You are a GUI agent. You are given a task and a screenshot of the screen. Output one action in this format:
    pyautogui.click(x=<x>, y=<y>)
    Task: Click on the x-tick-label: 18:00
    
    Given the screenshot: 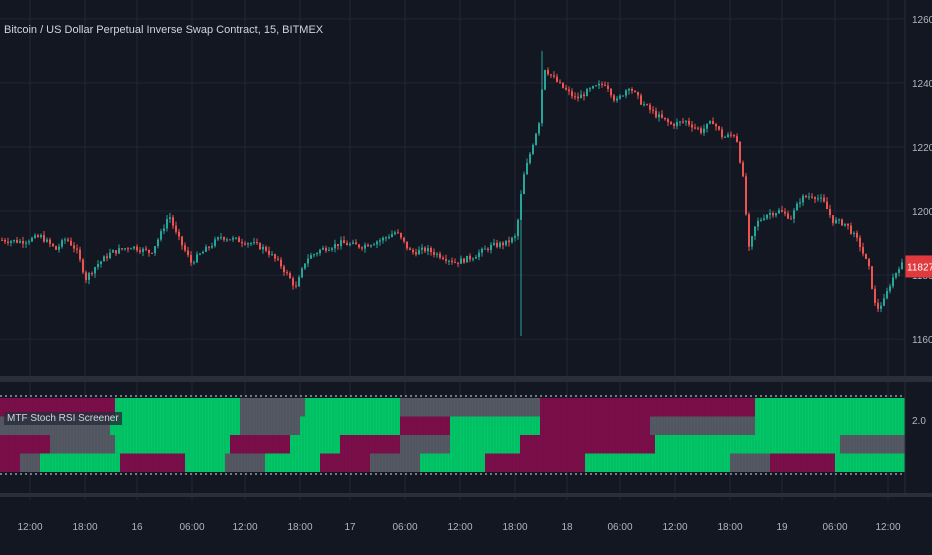 What is the action you would take?
    pyautogui.click(x=299, y=527)
    